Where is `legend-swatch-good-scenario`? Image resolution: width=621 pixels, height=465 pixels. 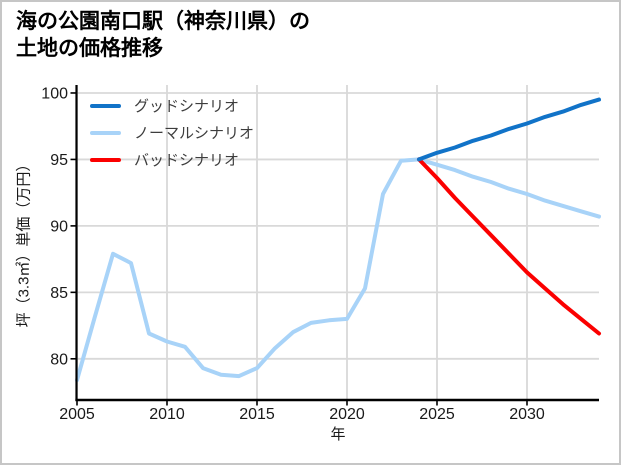
legend-swatch-good-scenario is located at coordinates (105, 105).